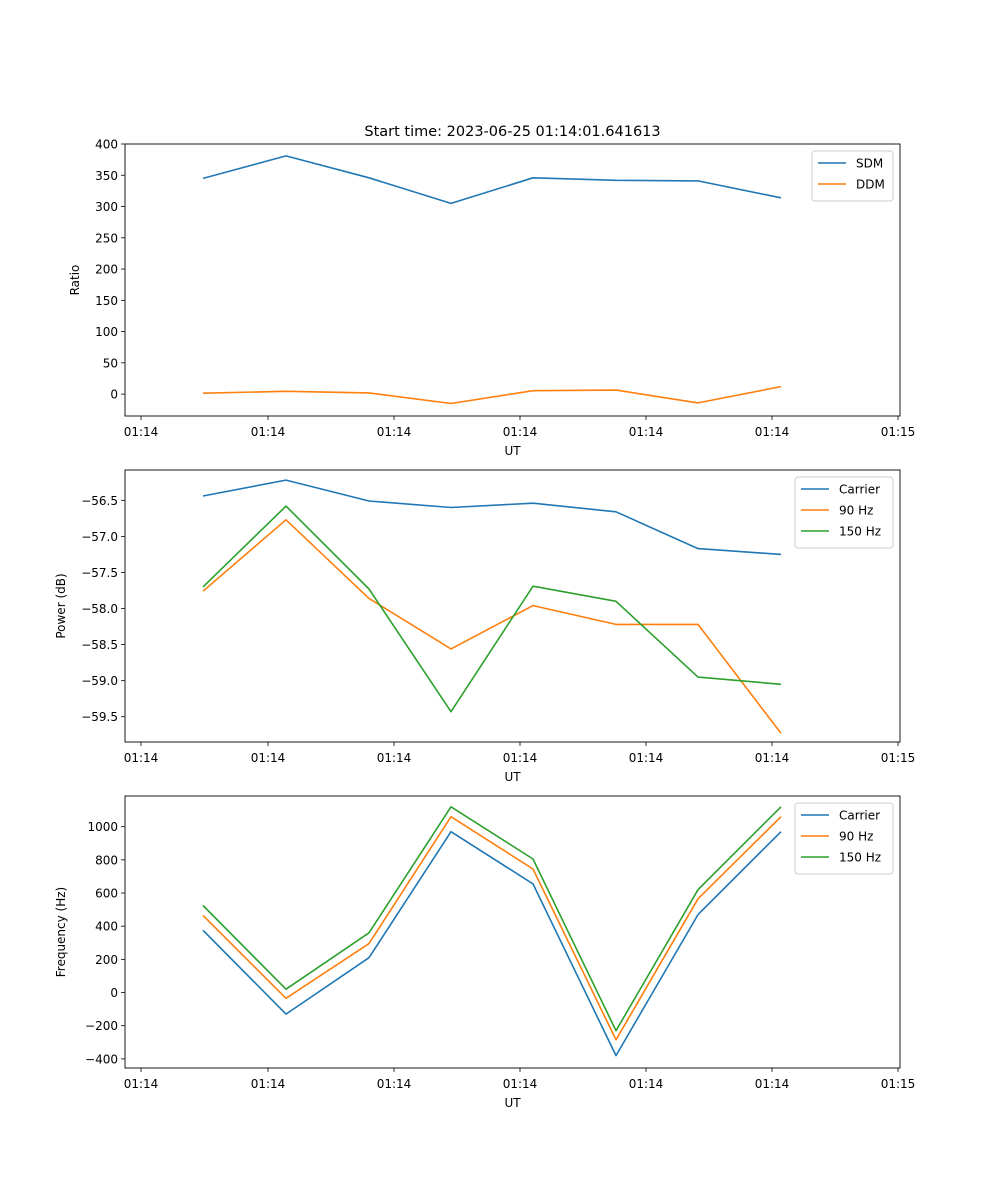 Image resolution: width=1000 pixels, height=1200 pixels. What do you see at coordinates (492, 180) in the screenshot?
I see `series-line-sdm` at bounding box center [492, 180].